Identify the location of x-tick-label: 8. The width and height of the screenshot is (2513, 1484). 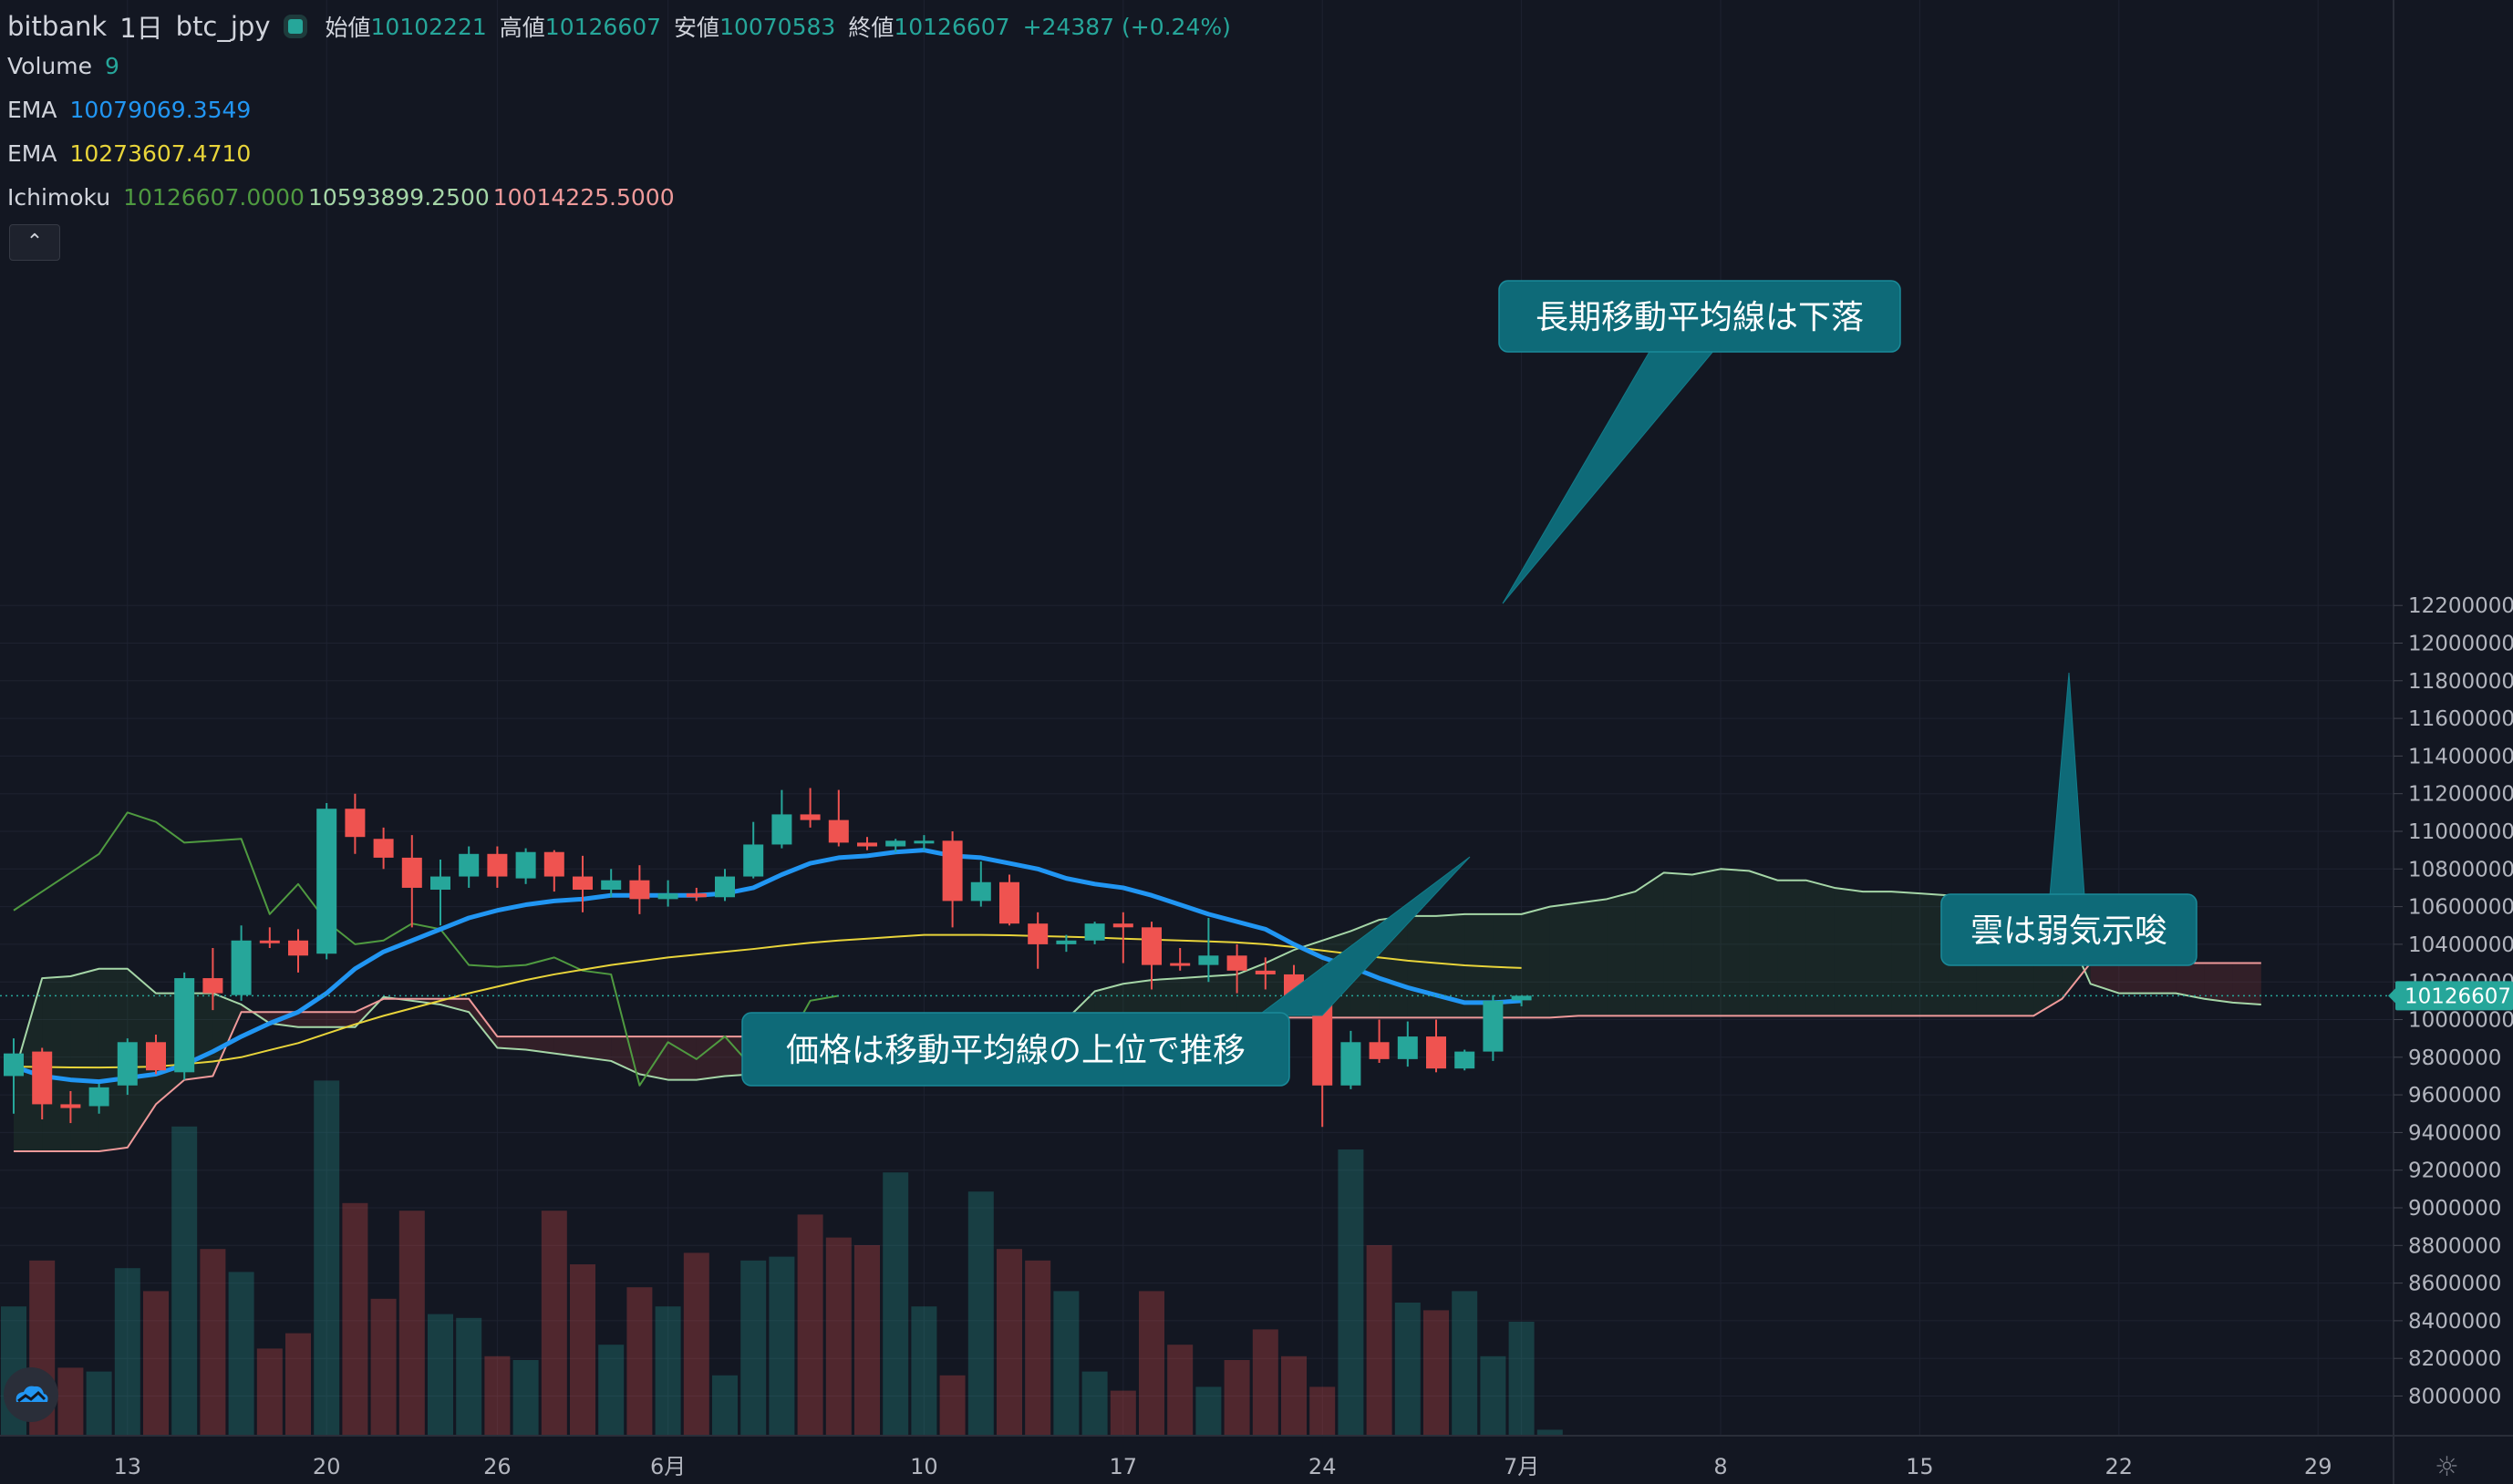
(1720, 1466).